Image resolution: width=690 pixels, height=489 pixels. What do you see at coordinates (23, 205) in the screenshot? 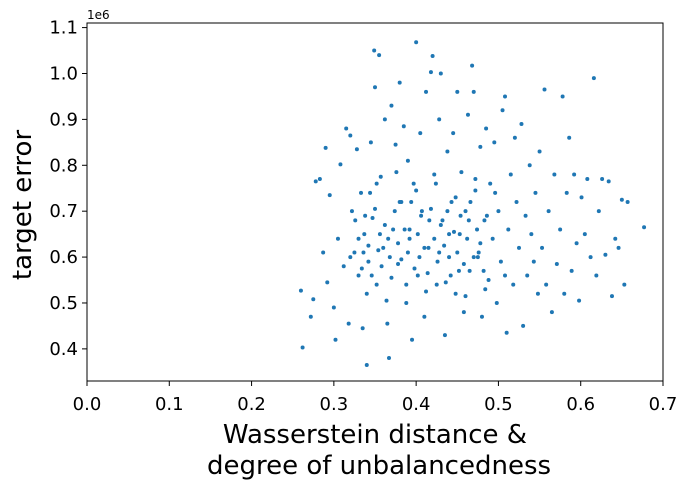
I see `y-axis-title: target error` at bounding box center [23, 205].